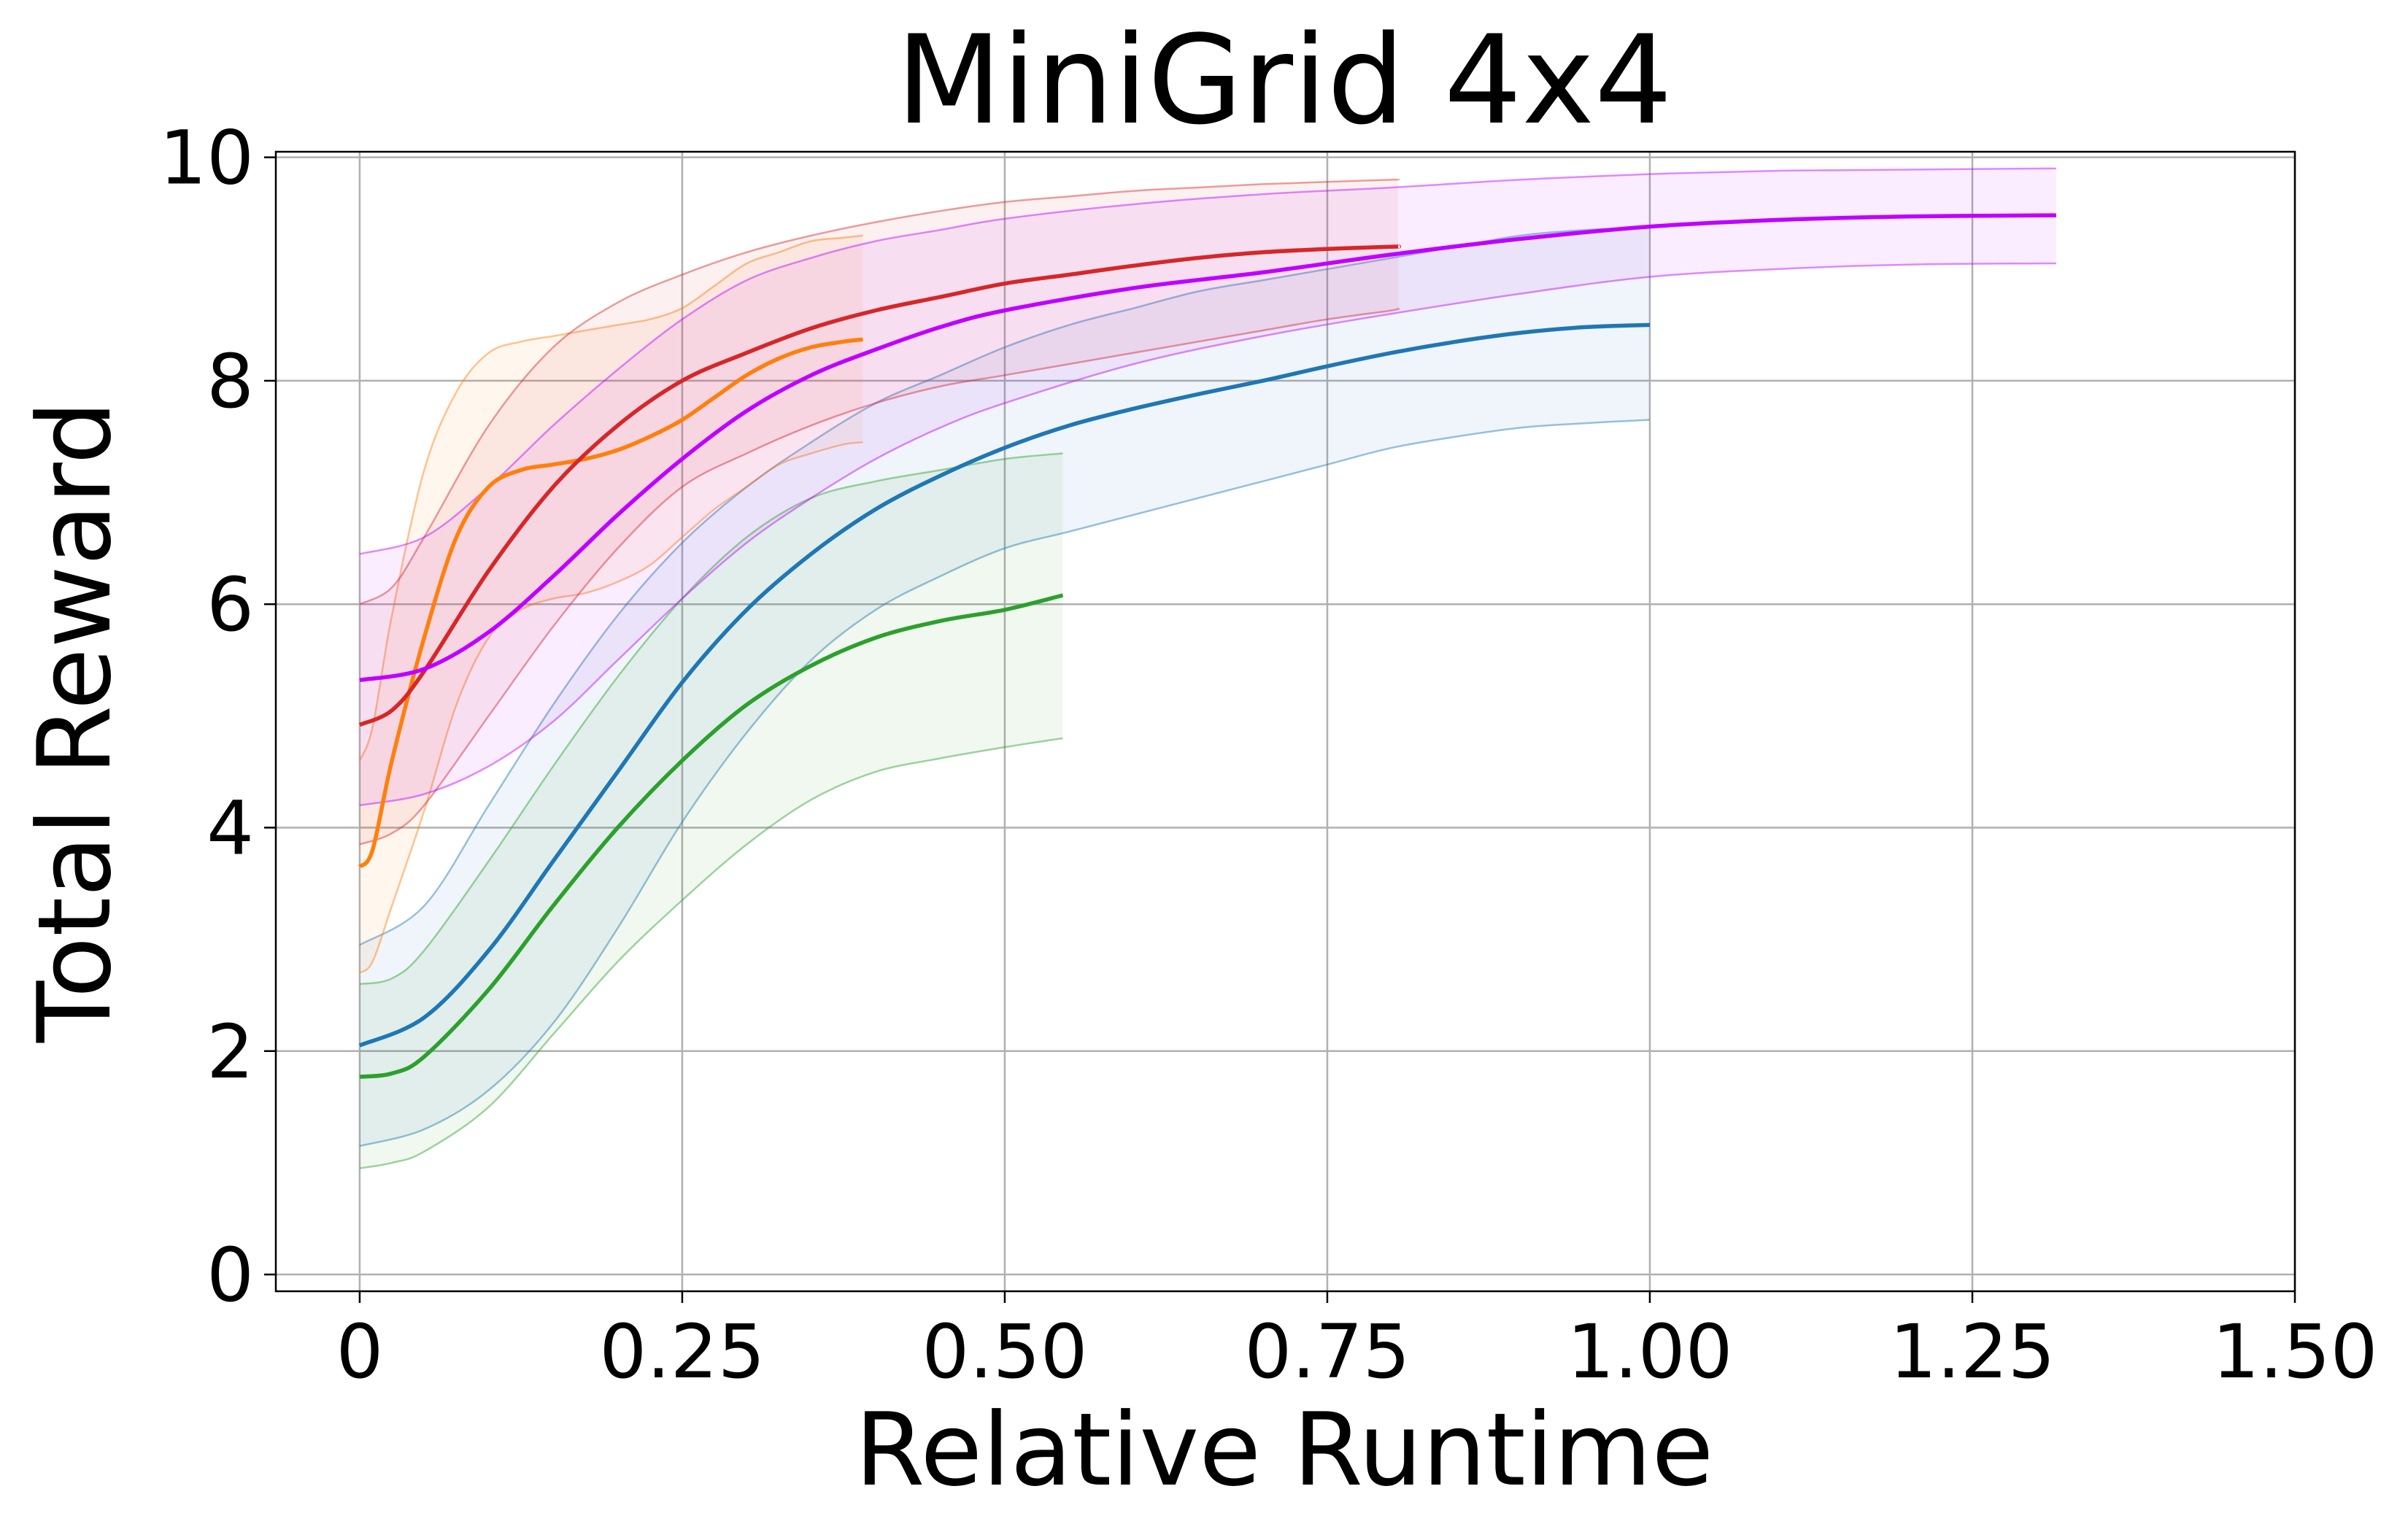 The width and height of the screenshot is (2408, 1532). What do you see at coordinates (682, 1352) in the screenshot?
I see `x-tick-label: 0.25` at bounding box center [682, 1352].